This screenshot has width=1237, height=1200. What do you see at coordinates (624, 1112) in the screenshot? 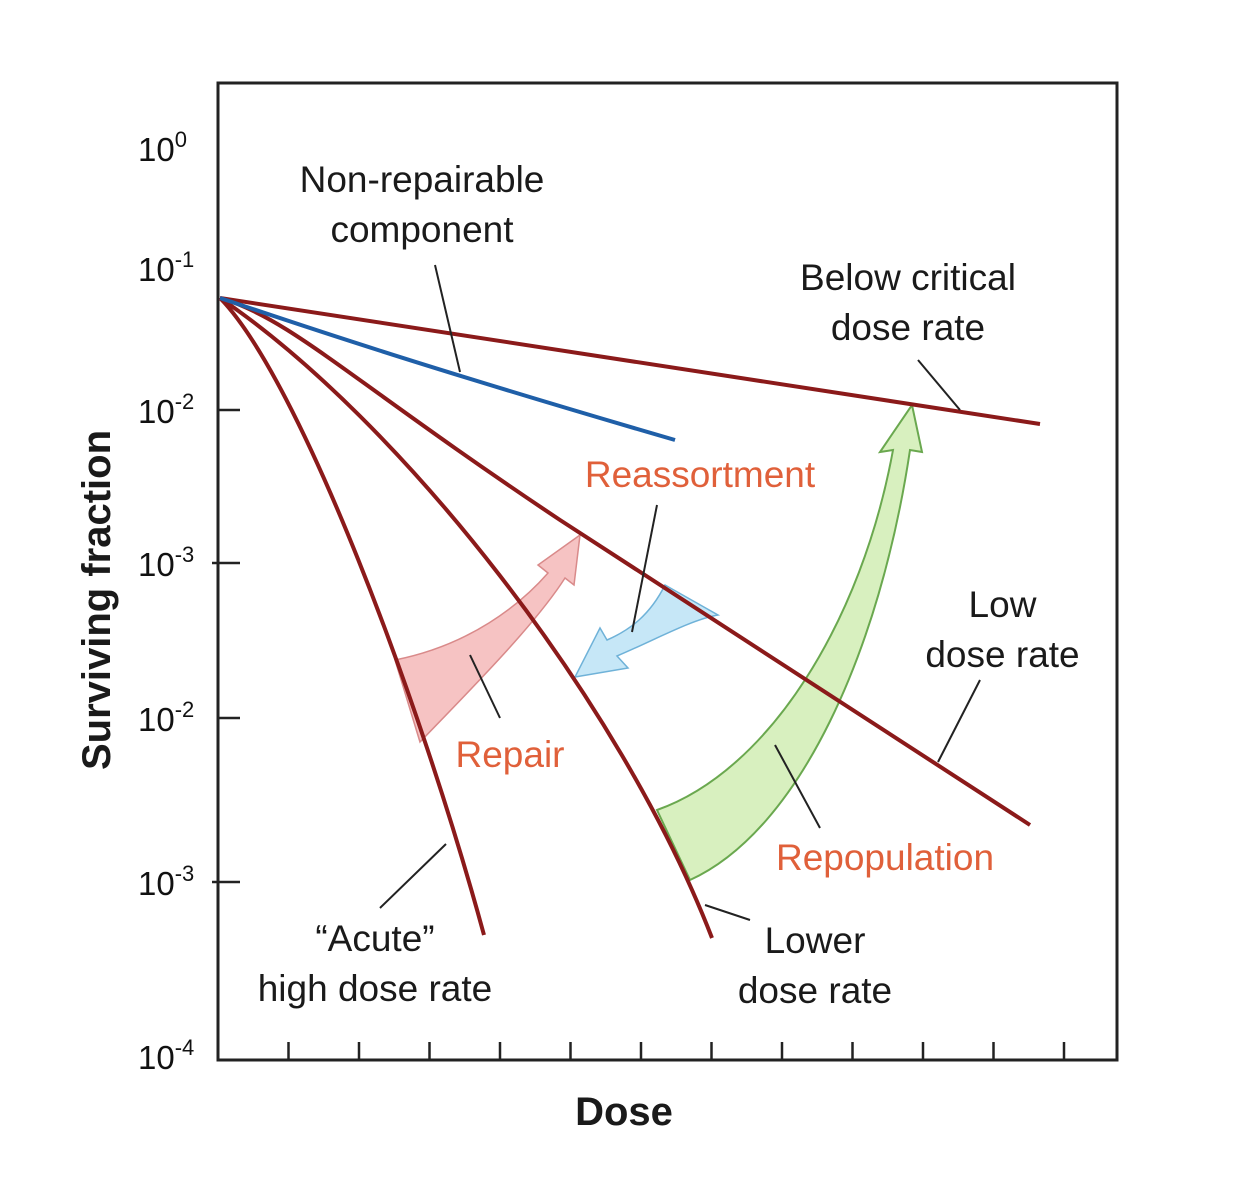
I see `x-axis-label: Dose` at bounding box center [624, 1112].